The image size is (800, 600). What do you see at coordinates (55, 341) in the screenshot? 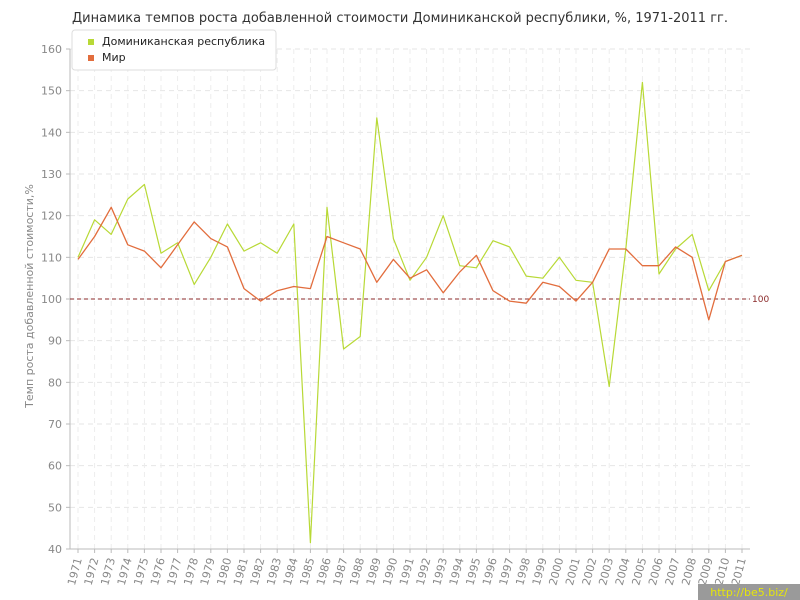
I see `y-tick-label: 90` at bounding box center [55, 341].